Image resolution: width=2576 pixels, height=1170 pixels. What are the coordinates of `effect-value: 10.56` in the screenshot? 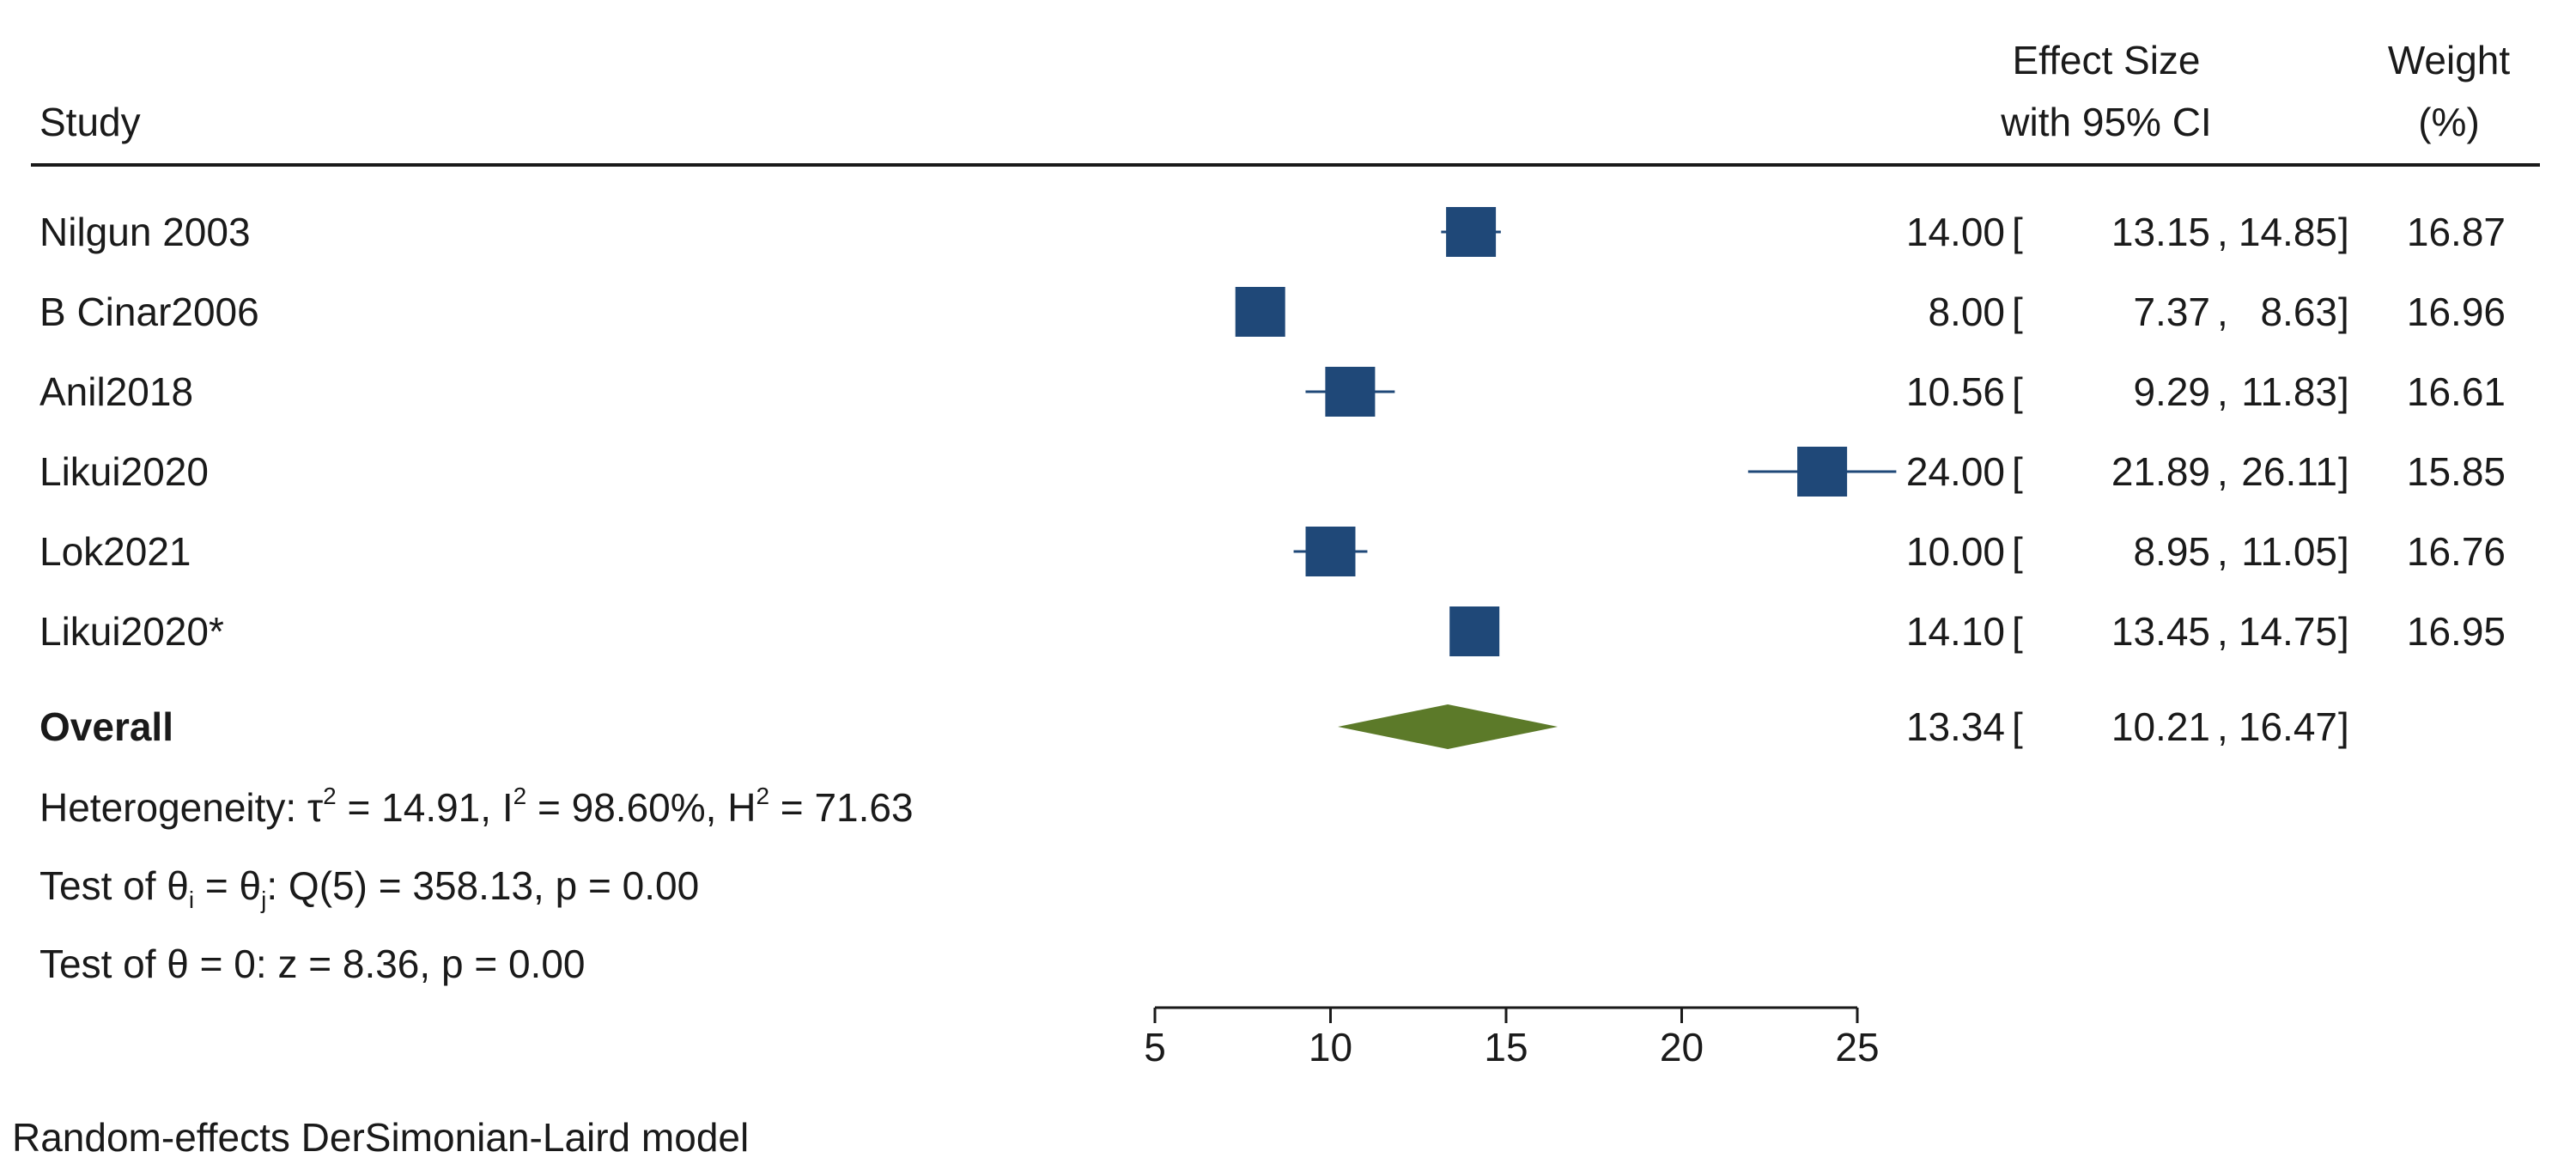 It's located at (1955, 392).